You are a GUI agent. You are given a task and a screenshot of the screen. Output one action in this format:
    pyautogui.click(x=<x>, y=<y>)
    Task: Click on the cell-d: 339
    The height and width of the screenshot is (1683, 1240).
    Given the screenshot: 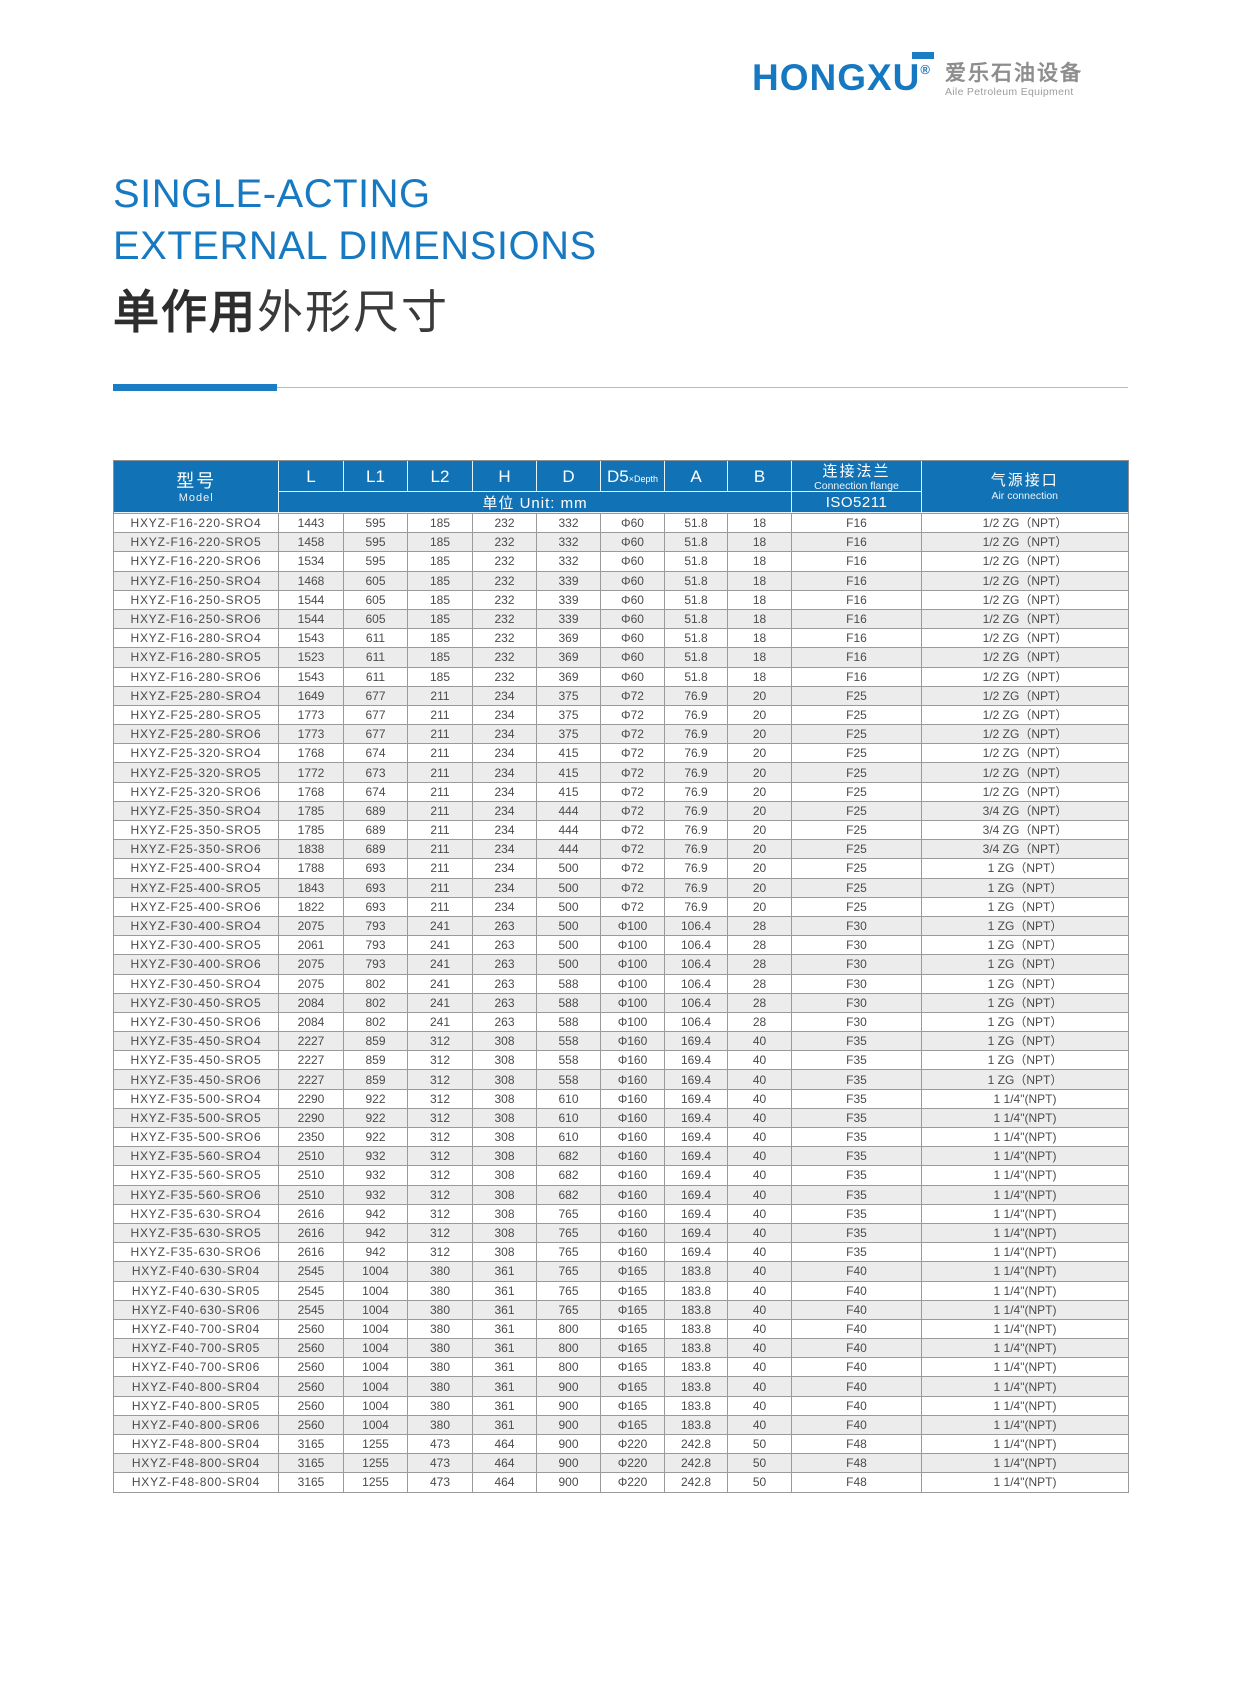 What is the action you would take?
    pyautogui.click(x=568, y=580)
    